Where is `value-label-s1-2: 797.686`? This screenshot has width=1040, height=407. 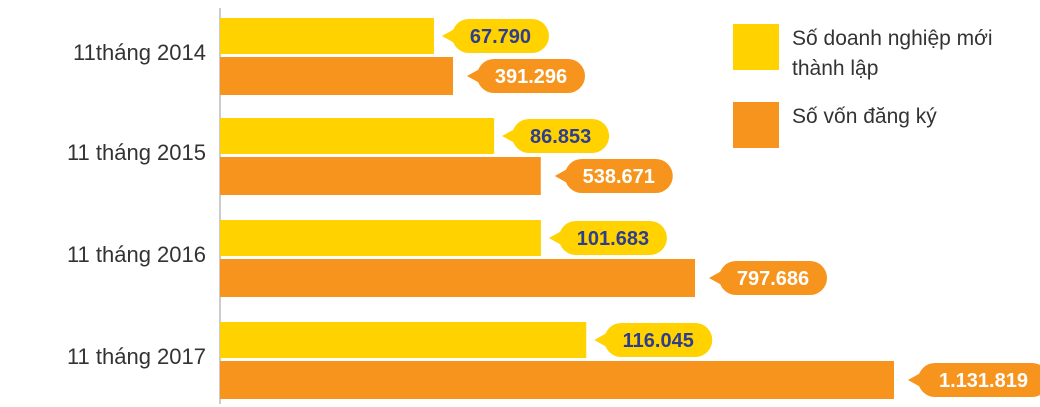 value-label-s1-2: 797.686 is located at coordinates (768, 278).